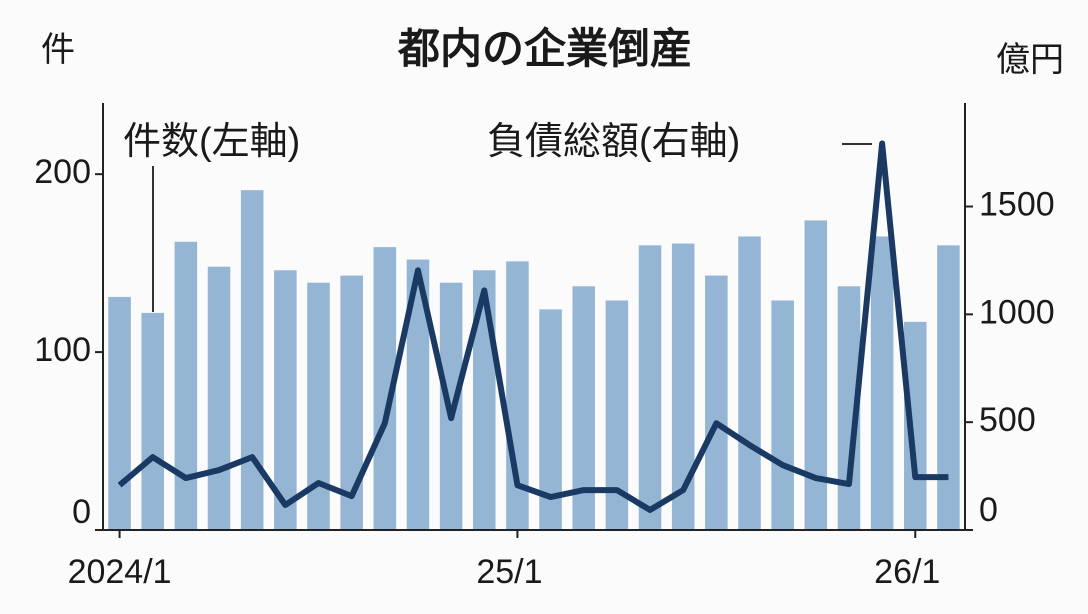 The image size is (1088, 614). I want to click on y2-tick-label: 500, so click(1007, 420).